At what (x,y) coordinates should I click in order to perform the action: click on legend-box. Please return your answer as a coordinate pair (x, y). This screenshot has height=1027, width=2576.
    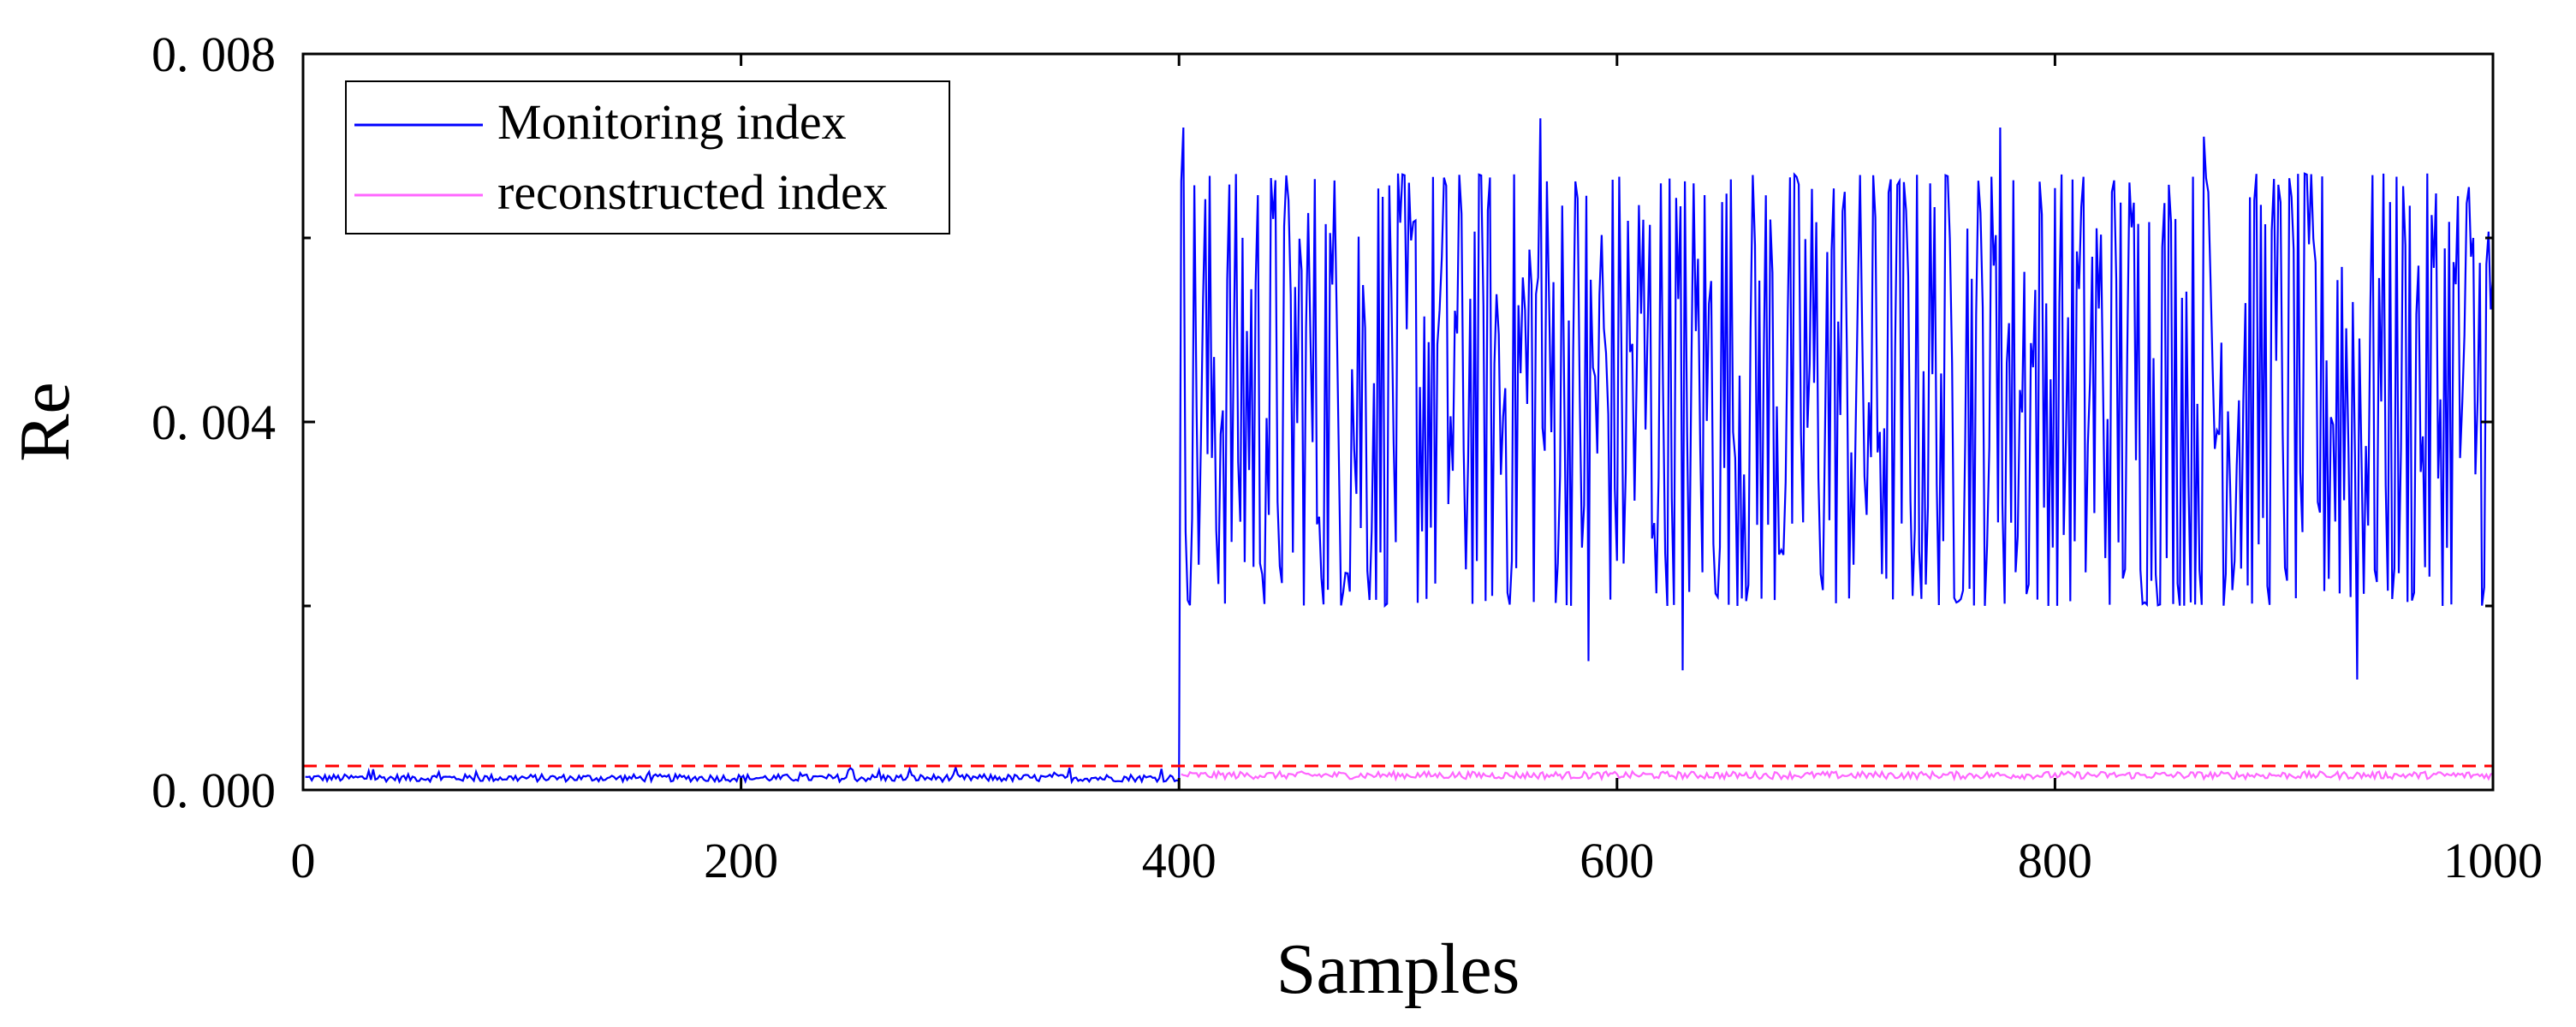
    Looking at the image, I should click on (647, 157).